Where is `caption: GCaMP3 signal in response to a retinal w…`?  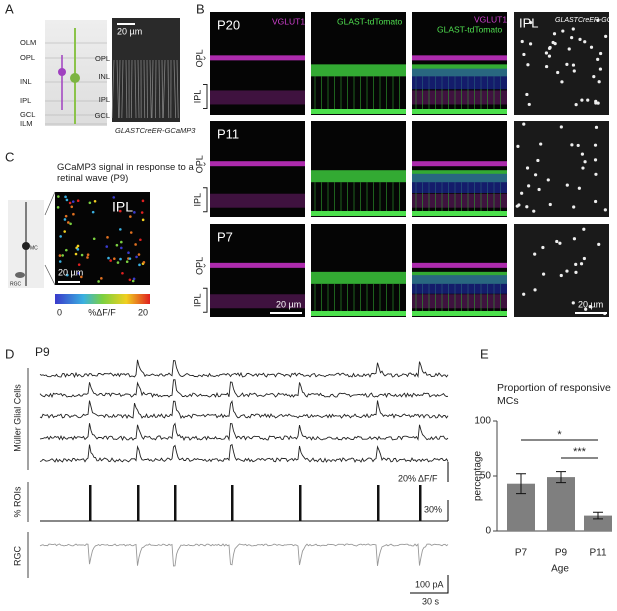 caption: GCaMP3 signal in response to a retinal w… is located at coordinates (127, 173).